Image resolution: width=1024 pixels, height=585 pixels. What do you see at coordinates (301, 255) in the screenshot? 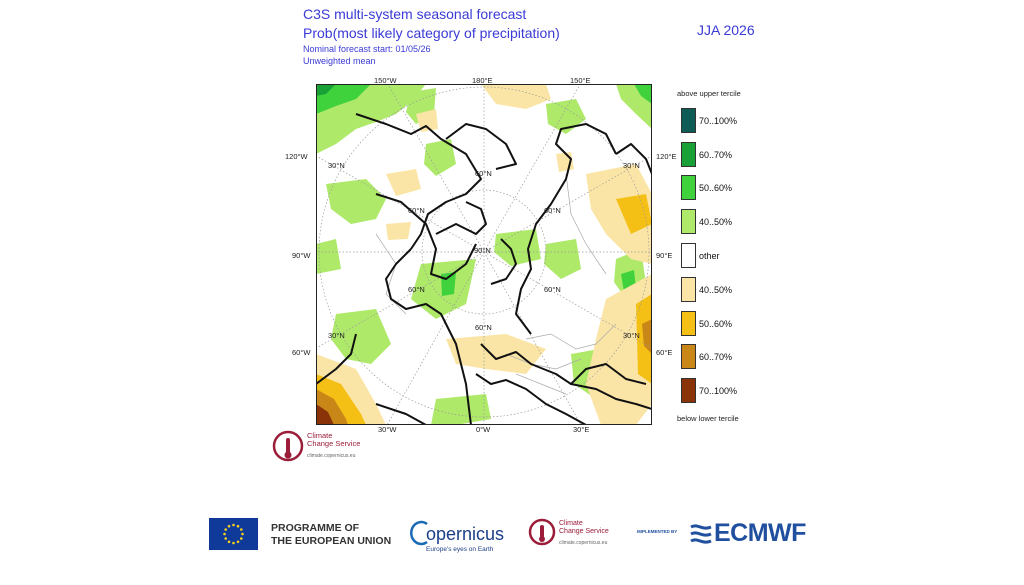
I see `lon-label-left-2: 90°W` at bounding box center [301, 255].